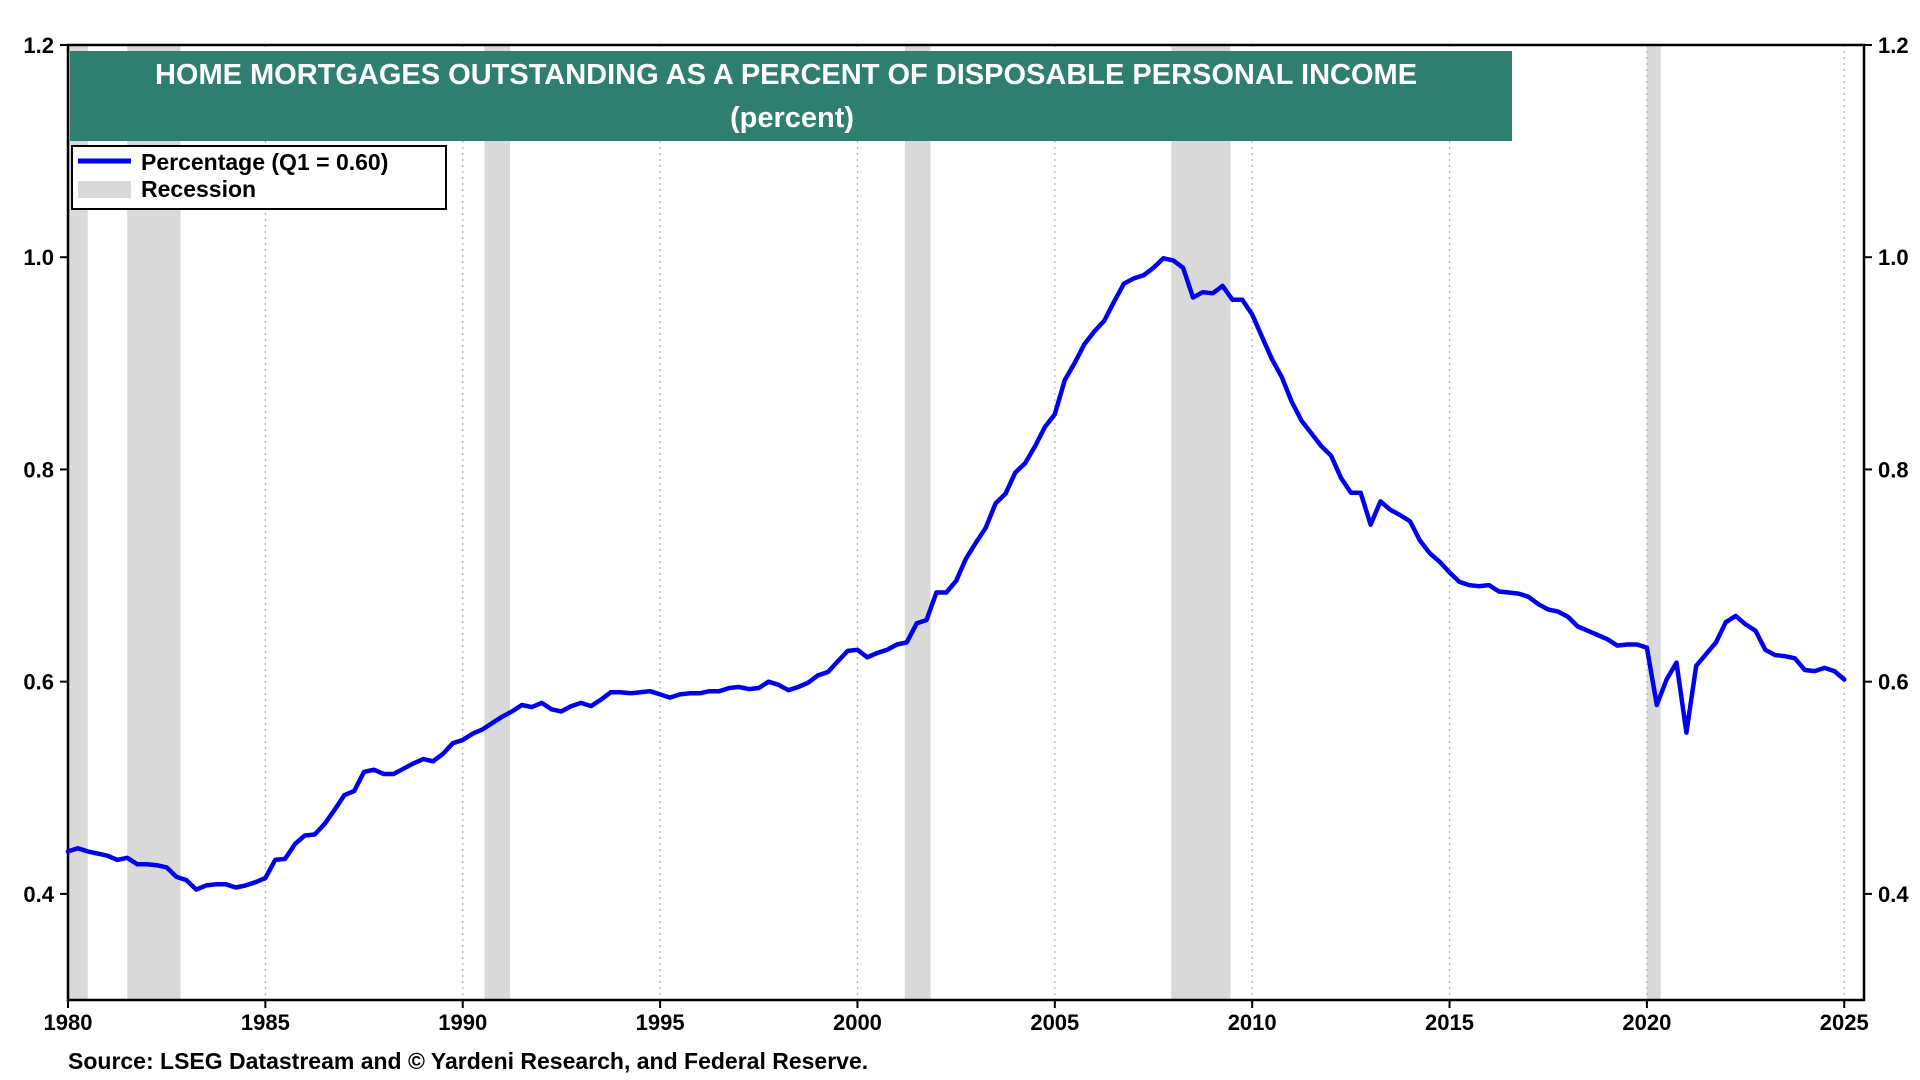  Describe the element at coordinates (1054, 1022) in the screenshot. I see `x-tick-label-2005: 2005` at that location.